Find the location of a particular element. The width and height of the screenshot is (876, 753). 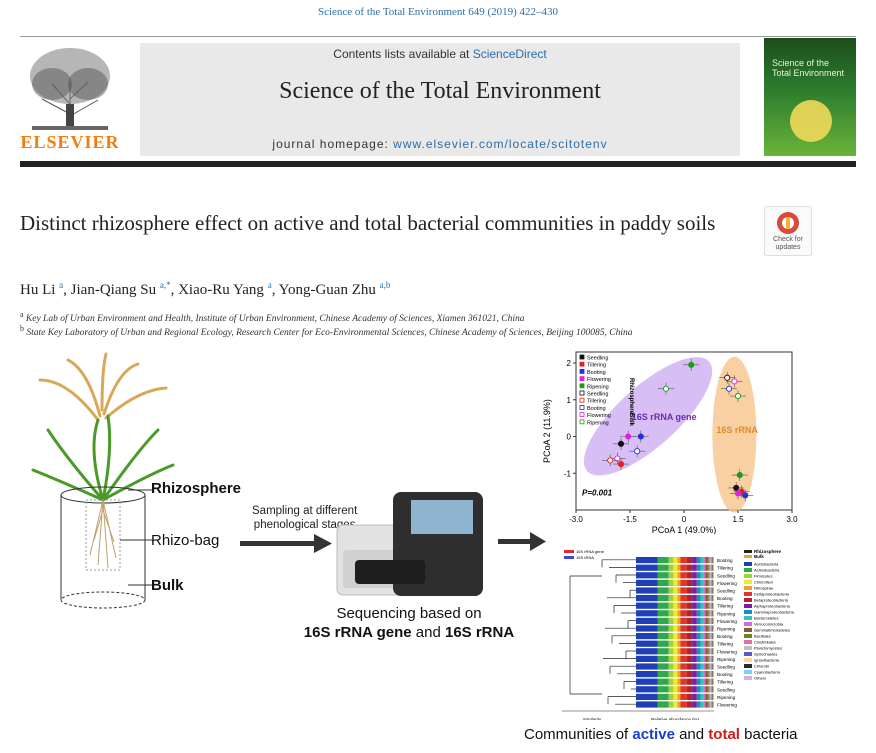

legend-entry: Seedling is located at coordinates (597, 395).